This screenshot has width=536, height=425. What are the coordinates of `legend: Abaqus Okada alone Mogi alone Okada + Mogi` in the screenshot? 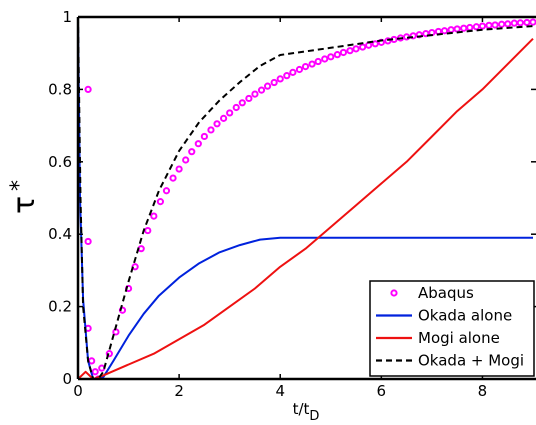 It's located at (452, 328).